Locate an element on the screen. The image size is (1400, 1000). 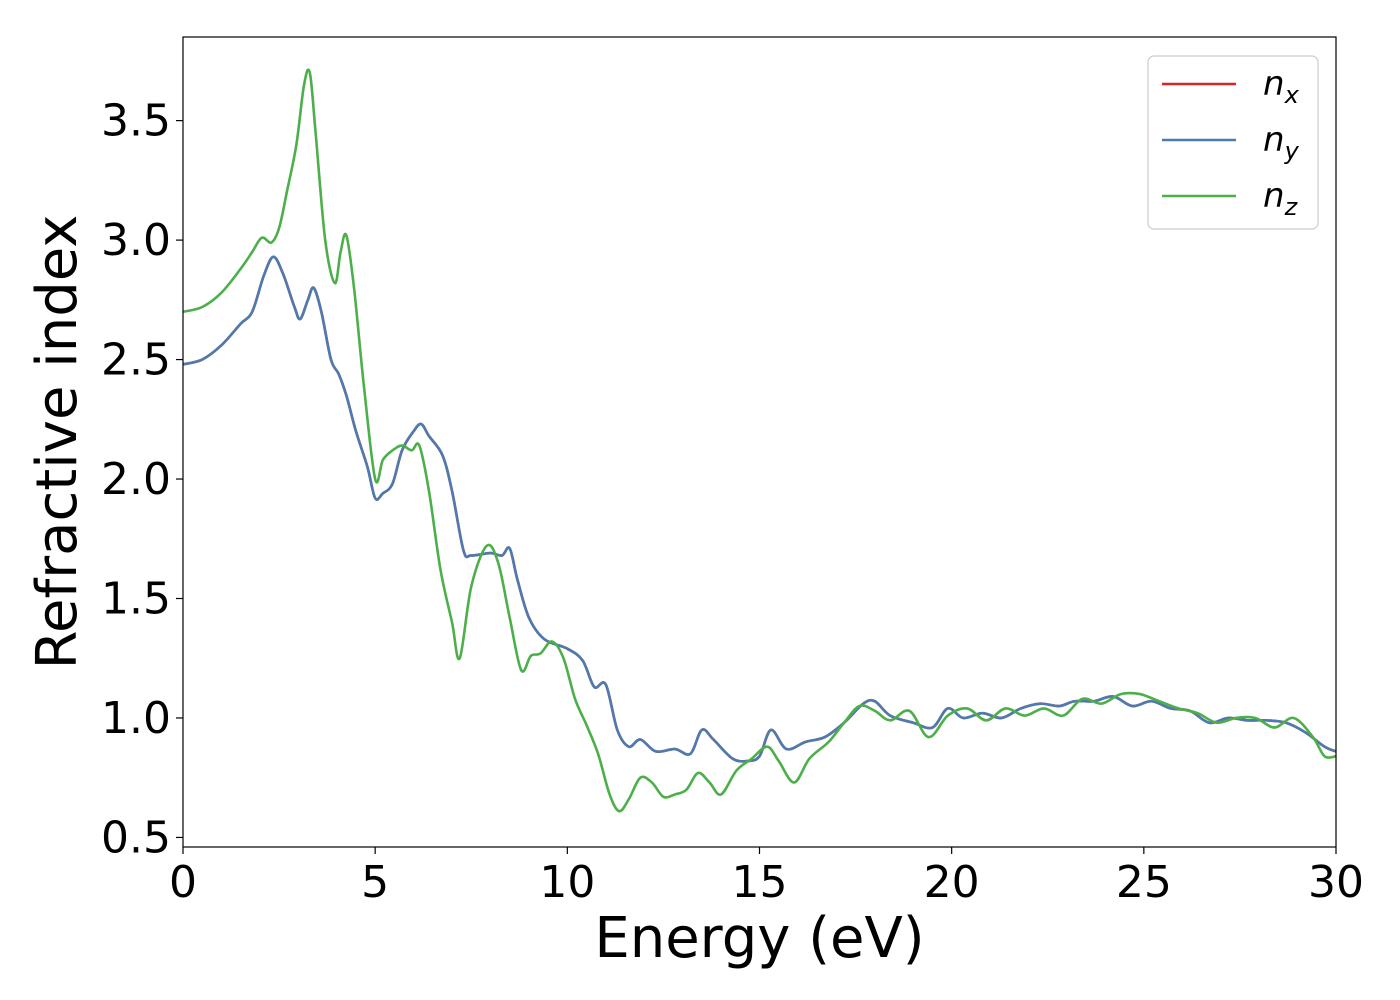
y-tick-label: 0.5 is located at coordinates (136, 837).